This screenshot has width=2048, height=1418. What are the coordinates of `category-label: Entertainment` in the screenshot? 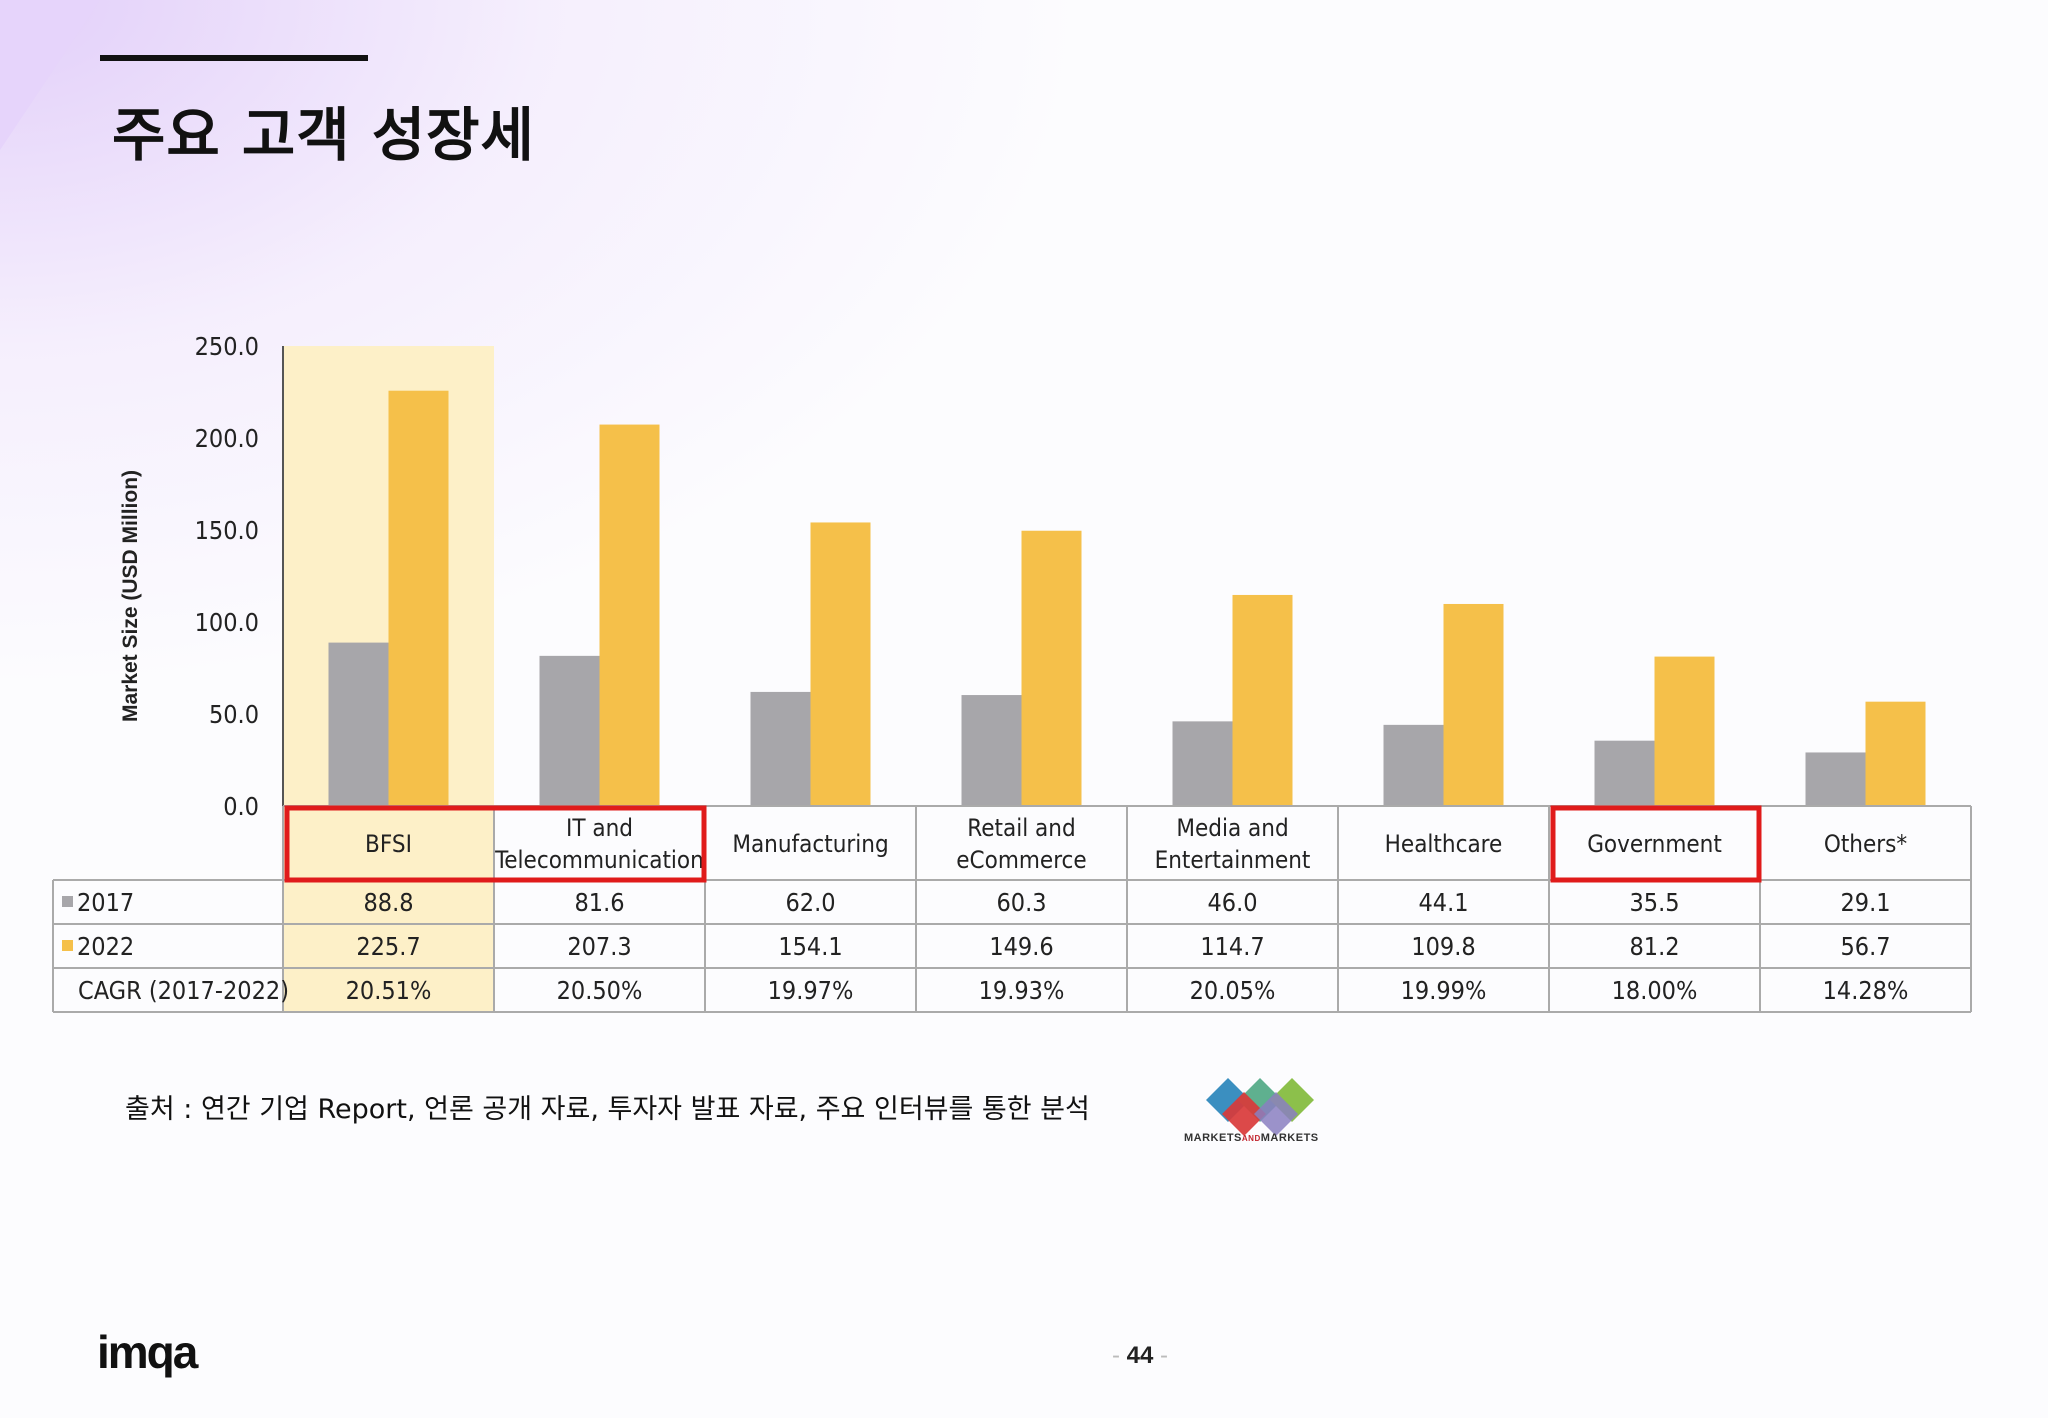 It's located at (1233, 860).